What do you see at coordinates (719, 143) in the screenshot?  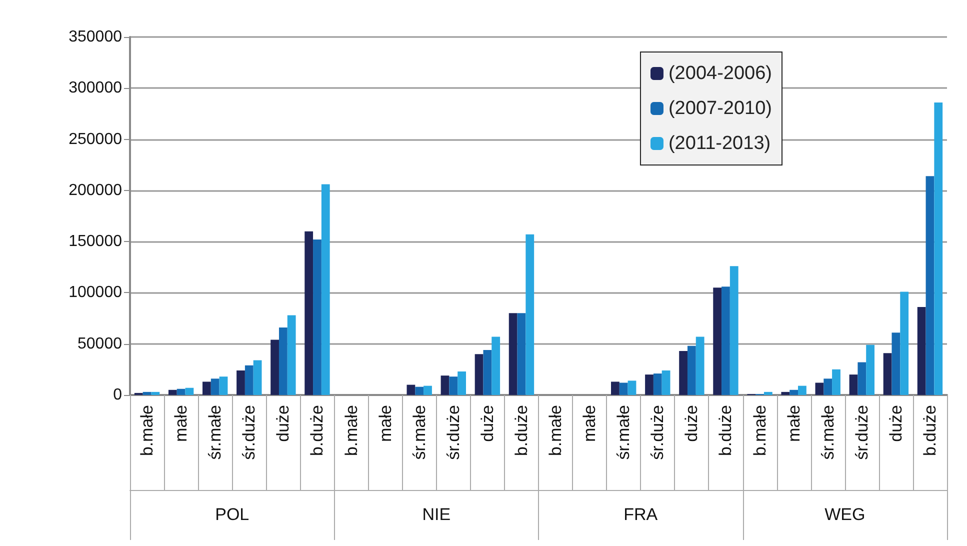 I see `legend-label: (2011-2013)` at bounding box center [719, 143].